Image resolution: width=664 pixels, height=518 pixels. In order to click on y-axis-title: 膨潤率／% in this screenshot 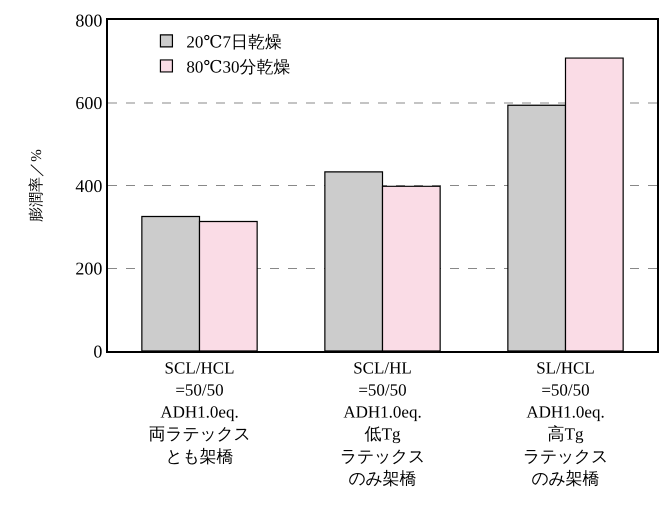, I will do `click(37, 185)`.